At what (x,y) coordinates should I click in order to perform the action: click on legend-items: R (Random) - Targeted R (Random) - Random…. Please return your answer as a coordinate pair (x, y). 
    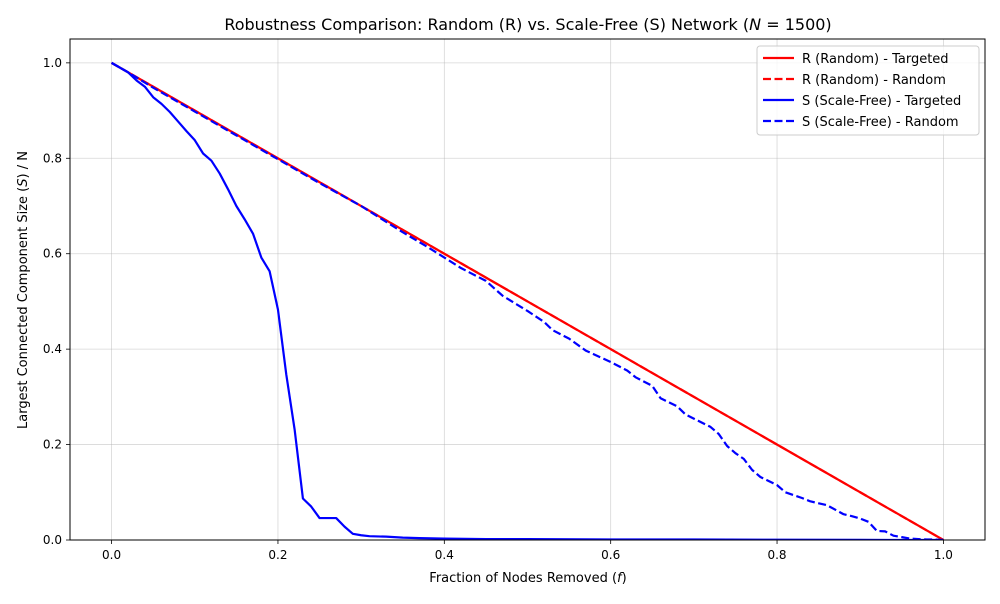
    Looking at the image, I should click on (862, 91).